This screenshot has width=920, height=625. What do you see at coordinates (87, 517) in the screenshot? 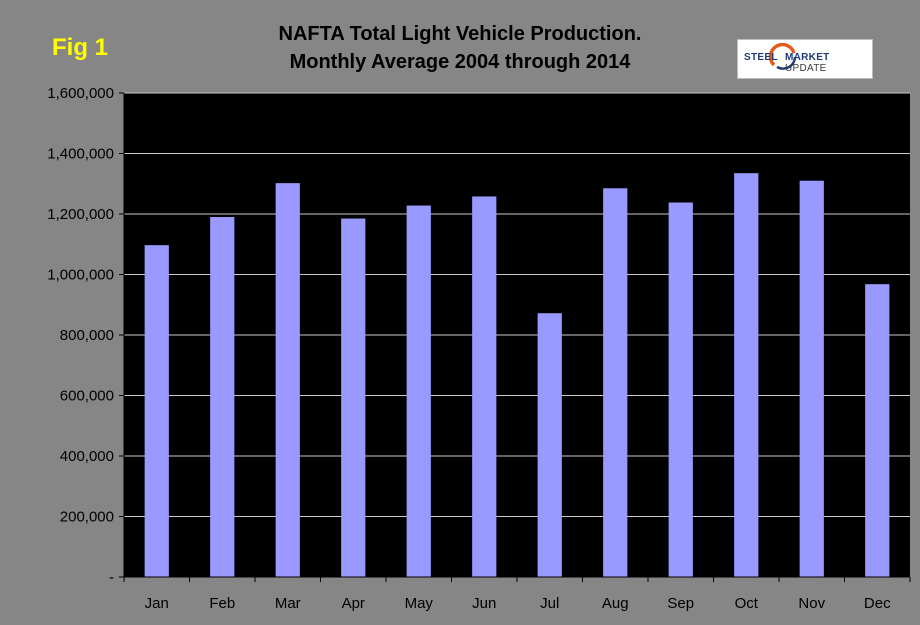
I see `y-tick-label: 200,000` at bounding box center [87, 517].